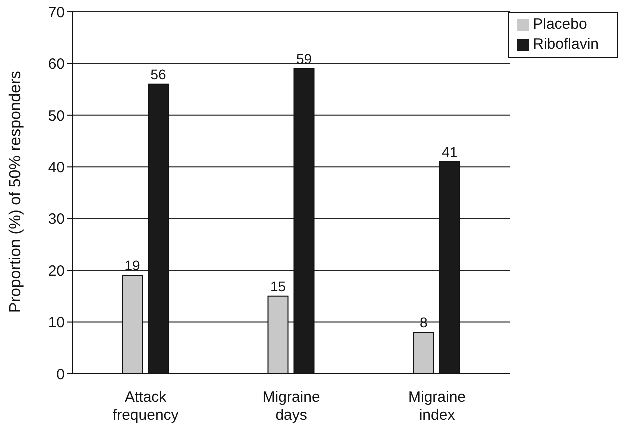 The image size is (628, 442). I want to click on y-tick-label: 30, so click(56, 219).